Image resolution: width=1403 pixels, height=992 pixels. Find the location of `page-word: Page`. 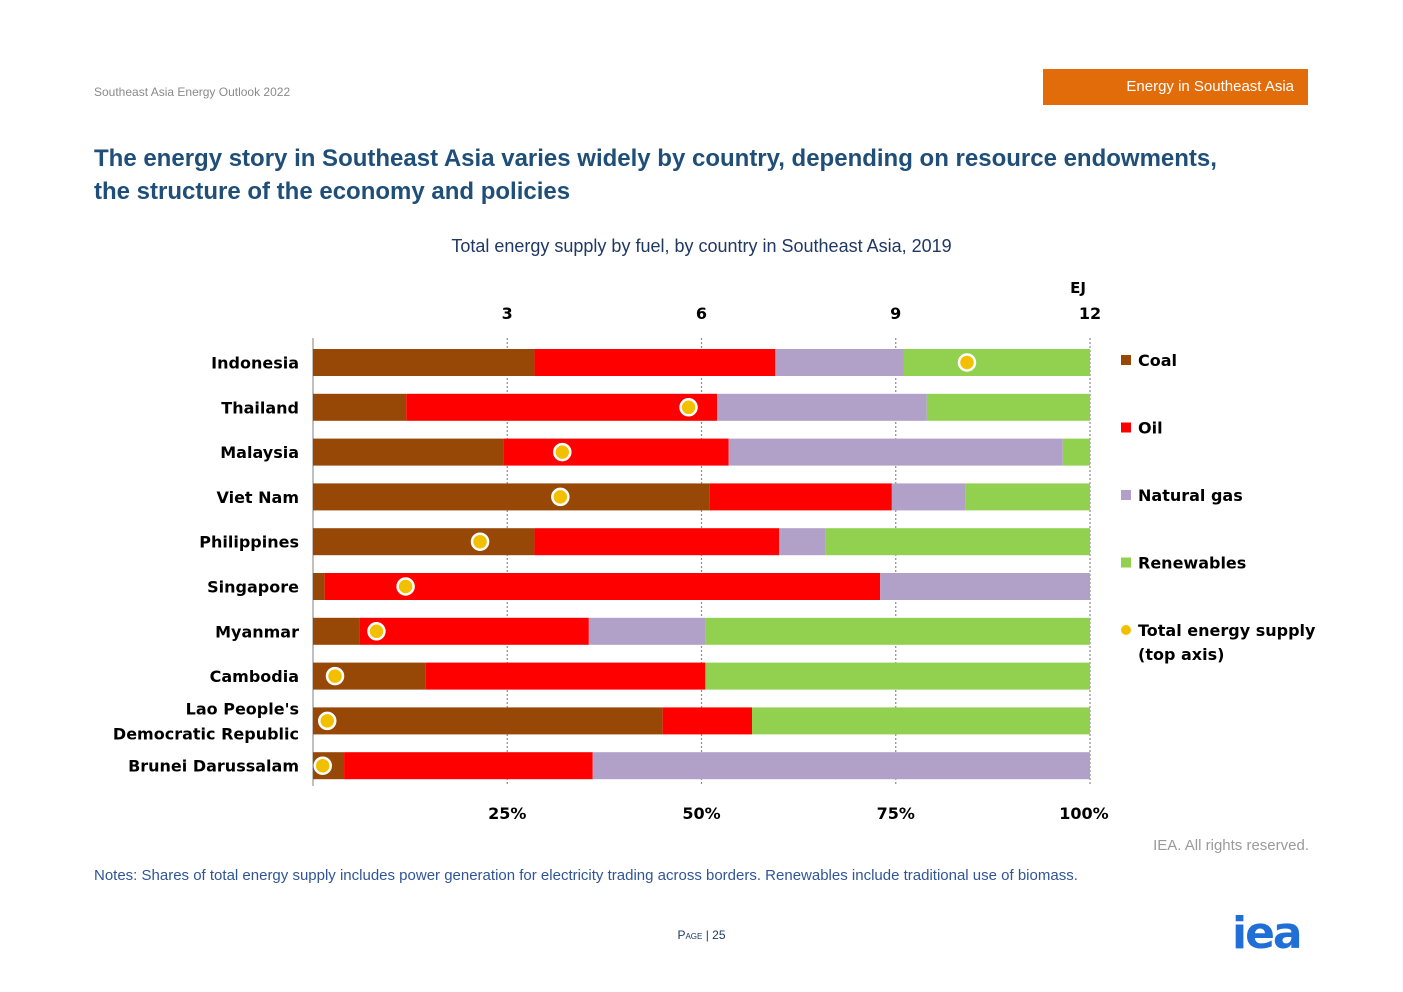

page-word: Page is located at coordinates (690, 935).